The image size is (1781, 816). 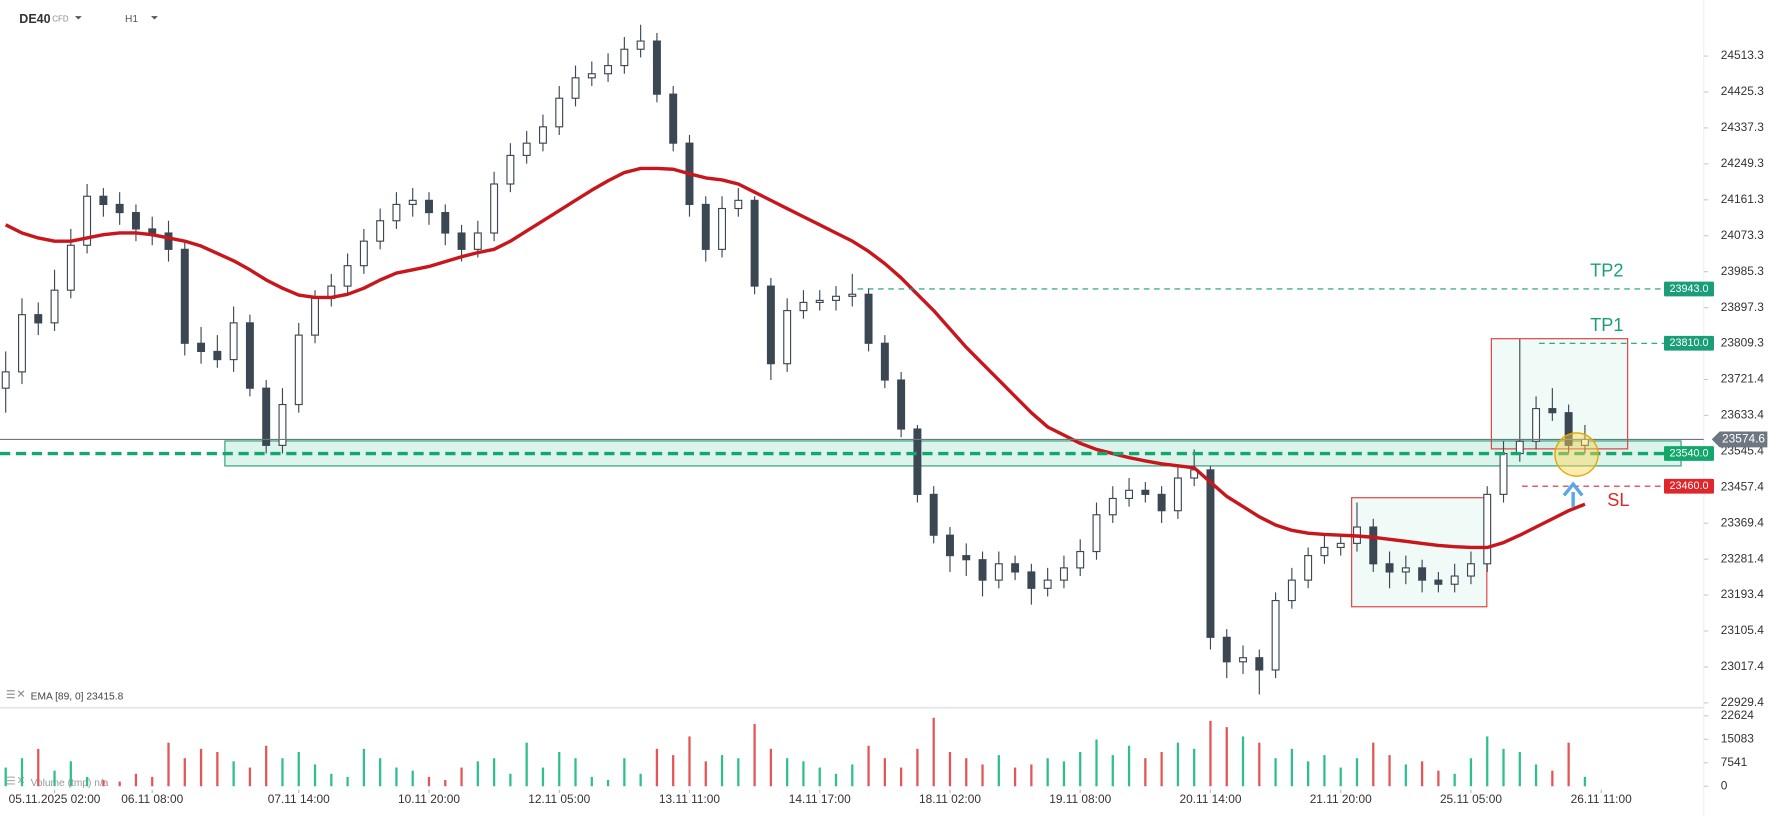 What do you see at coordinates (65, 739) in the screenshot?
I see `indicator-legend: EMA [89, 0] 23415.8 Volume (tmp) n/a` at bounding box center [65, 739].